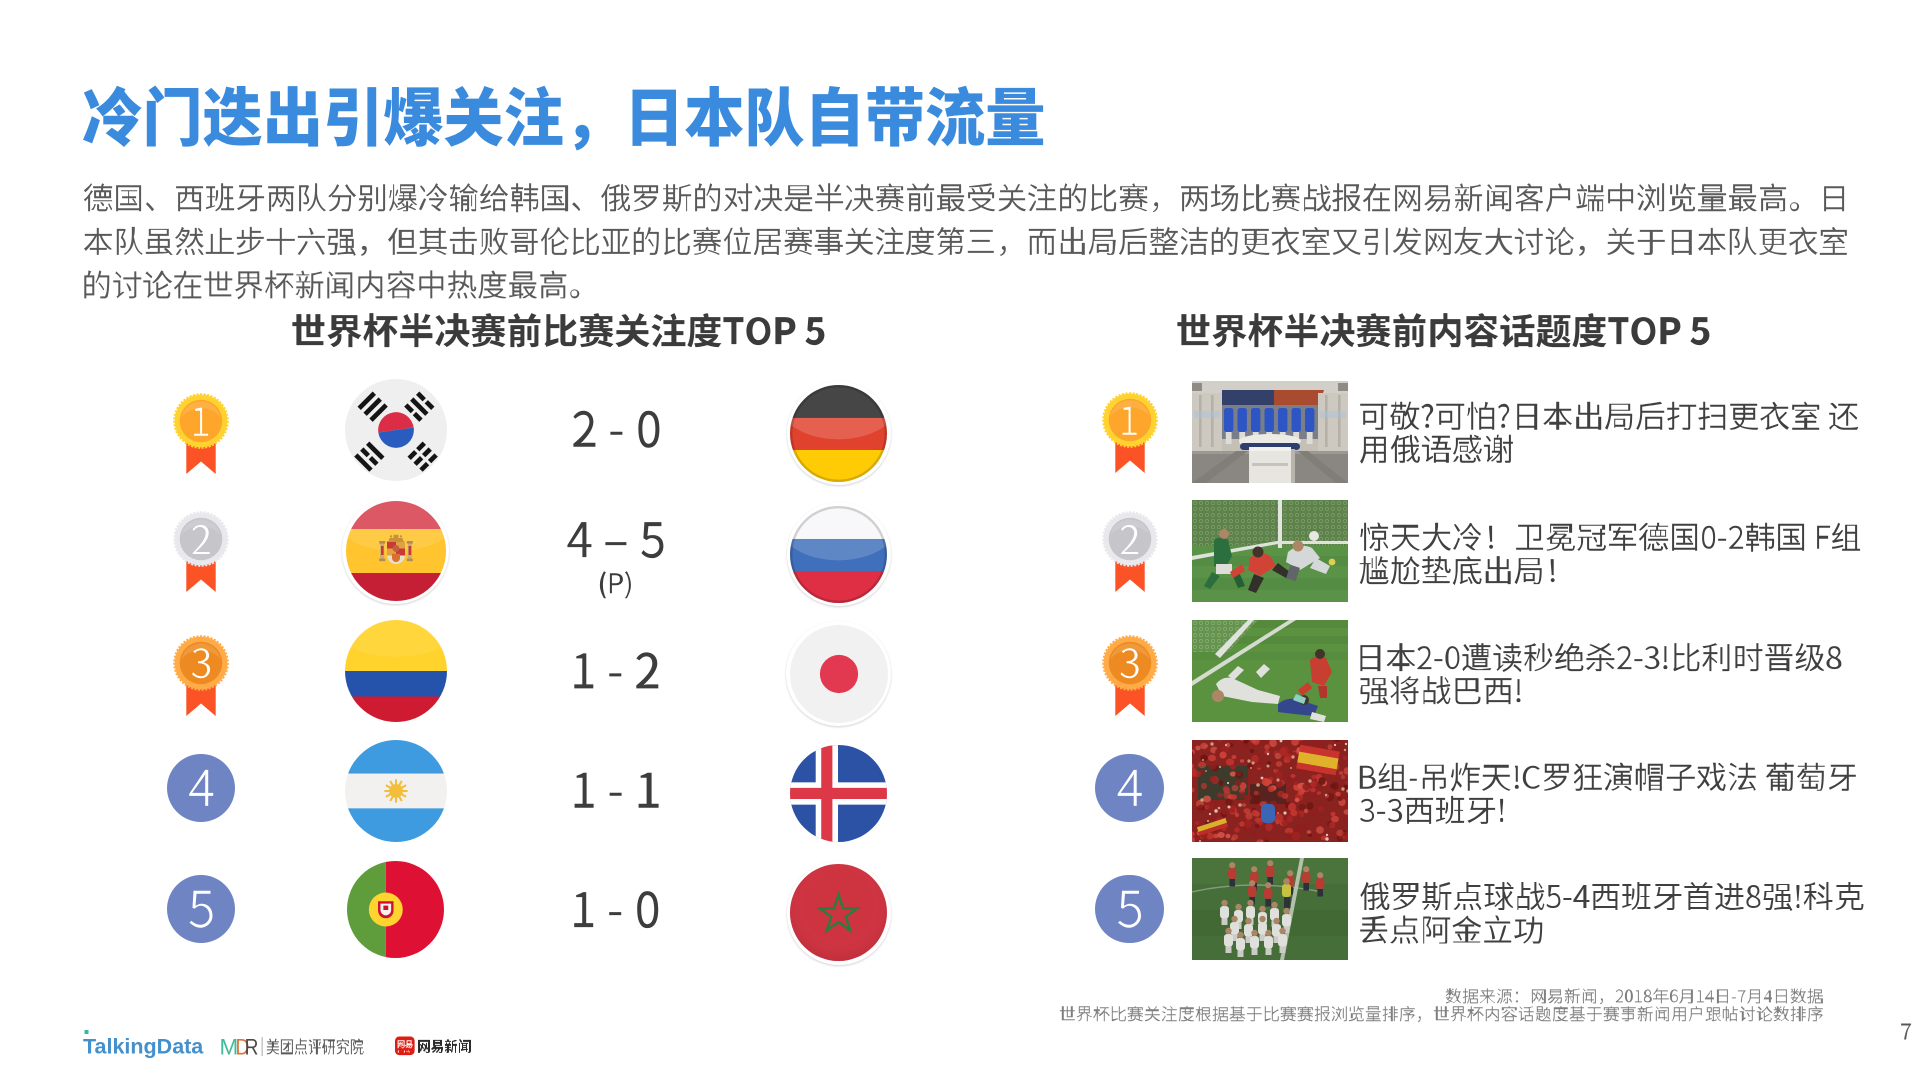 This screenshot has height=1080, width=1921. What do you see at coordinates (143, 1047) in the screenshot?
I see `svg-text: TalkingData` at bounding box center [143, 1047].